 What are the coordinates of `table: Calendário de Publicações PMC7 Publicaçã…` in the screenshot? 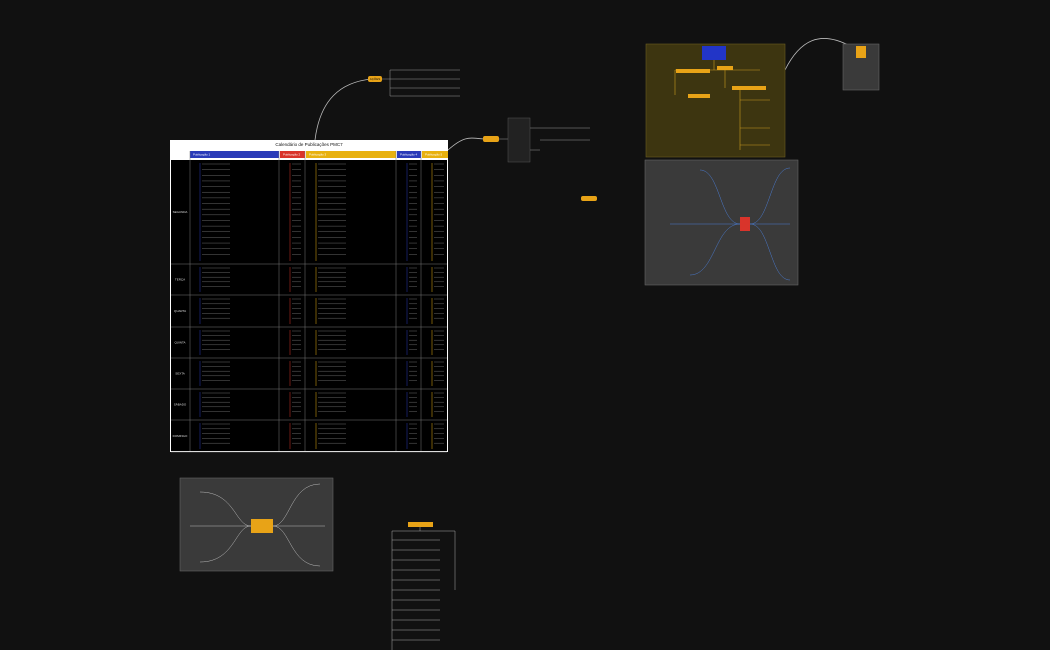 It's located at (309, 296).